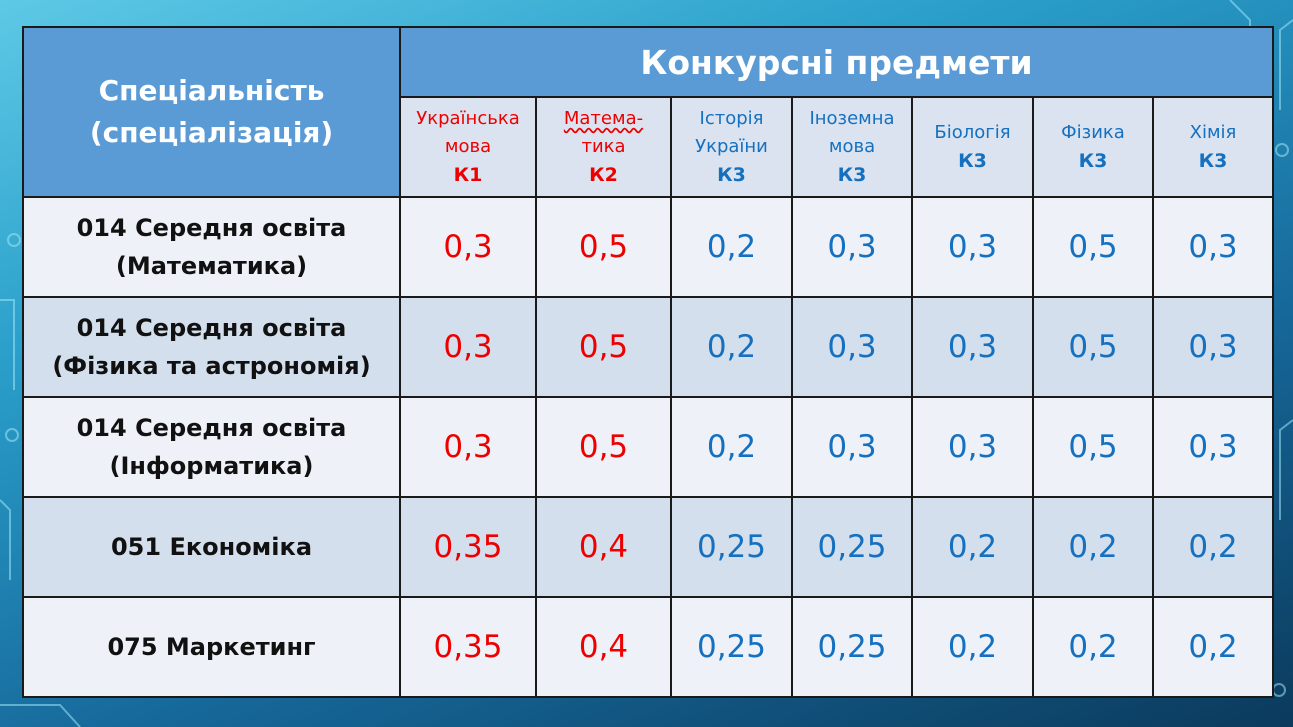  What do you see at coordinates (211, 366) in the screenshot?
I see `specialty-line2: (Фізика та астрономія)` at bounding box center [211, 366].